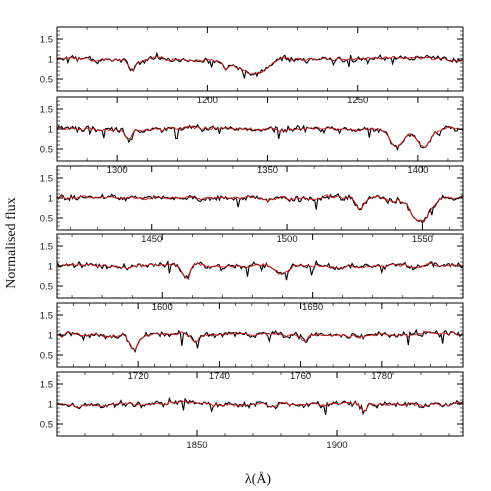 The height and width of the screenshot is (491, 491). What do you see at coordinates (117, 170) in the screenshot?
I see `x-tick-label: 1300` at bounding box center [117, 170].